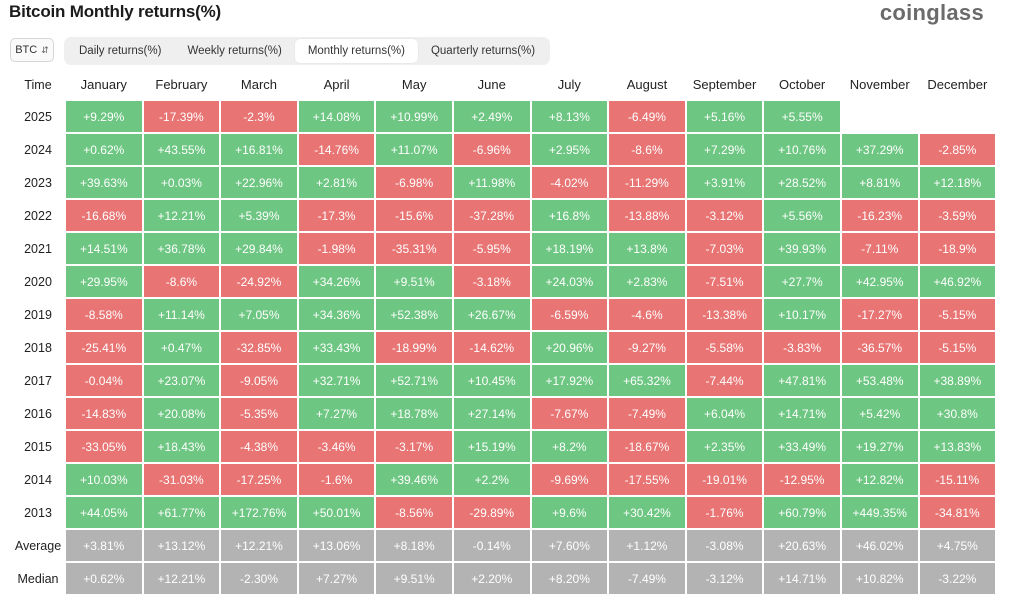 The height and width of the screenshot is (603, 1024). I want to click on month-header: September, so click(724, 84).